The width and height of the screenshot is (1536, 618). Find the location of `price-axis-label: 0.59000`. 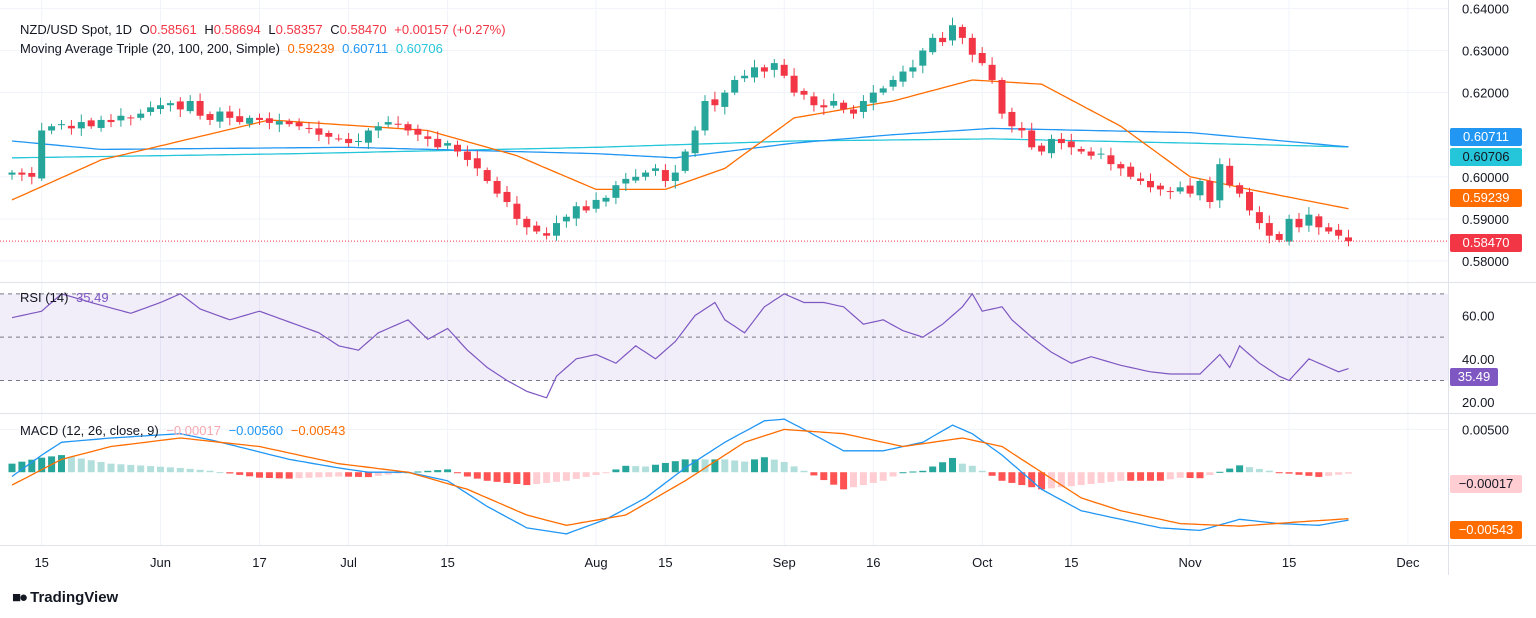

price-axis-label: 0.59000 is located at coordinates (1485, 219).